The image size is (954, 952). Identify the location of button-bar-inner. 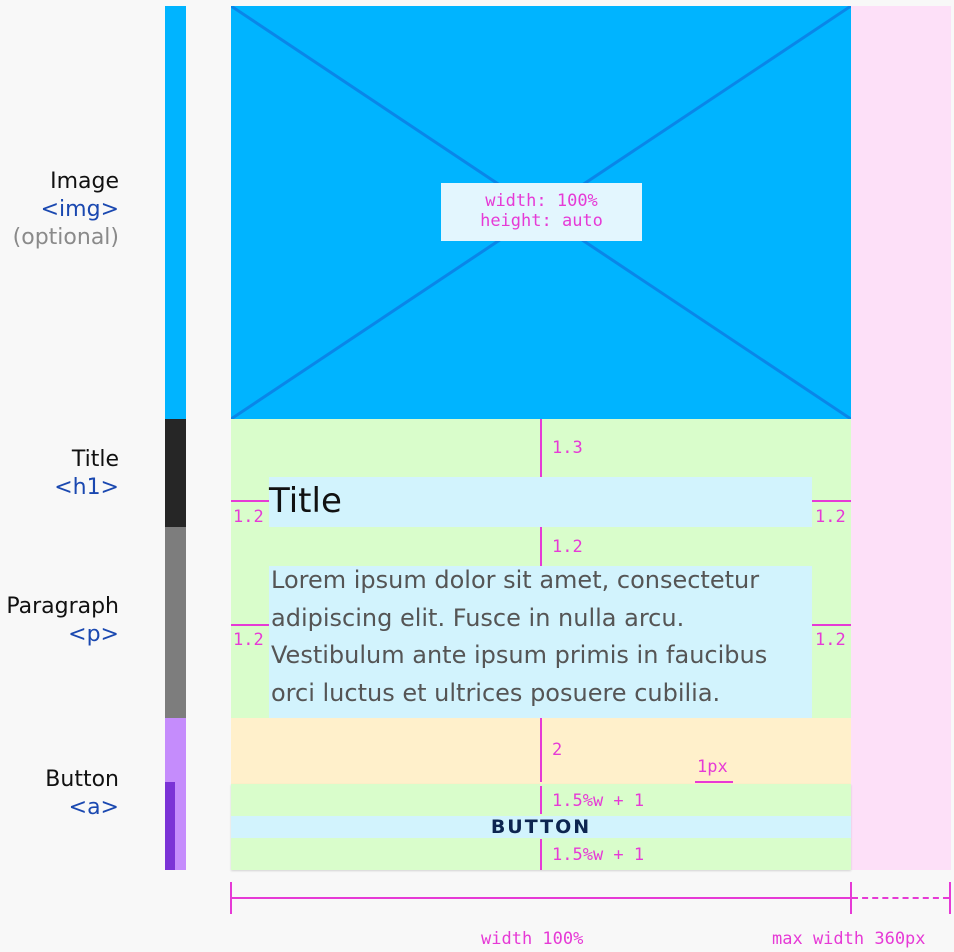
(170, 826).